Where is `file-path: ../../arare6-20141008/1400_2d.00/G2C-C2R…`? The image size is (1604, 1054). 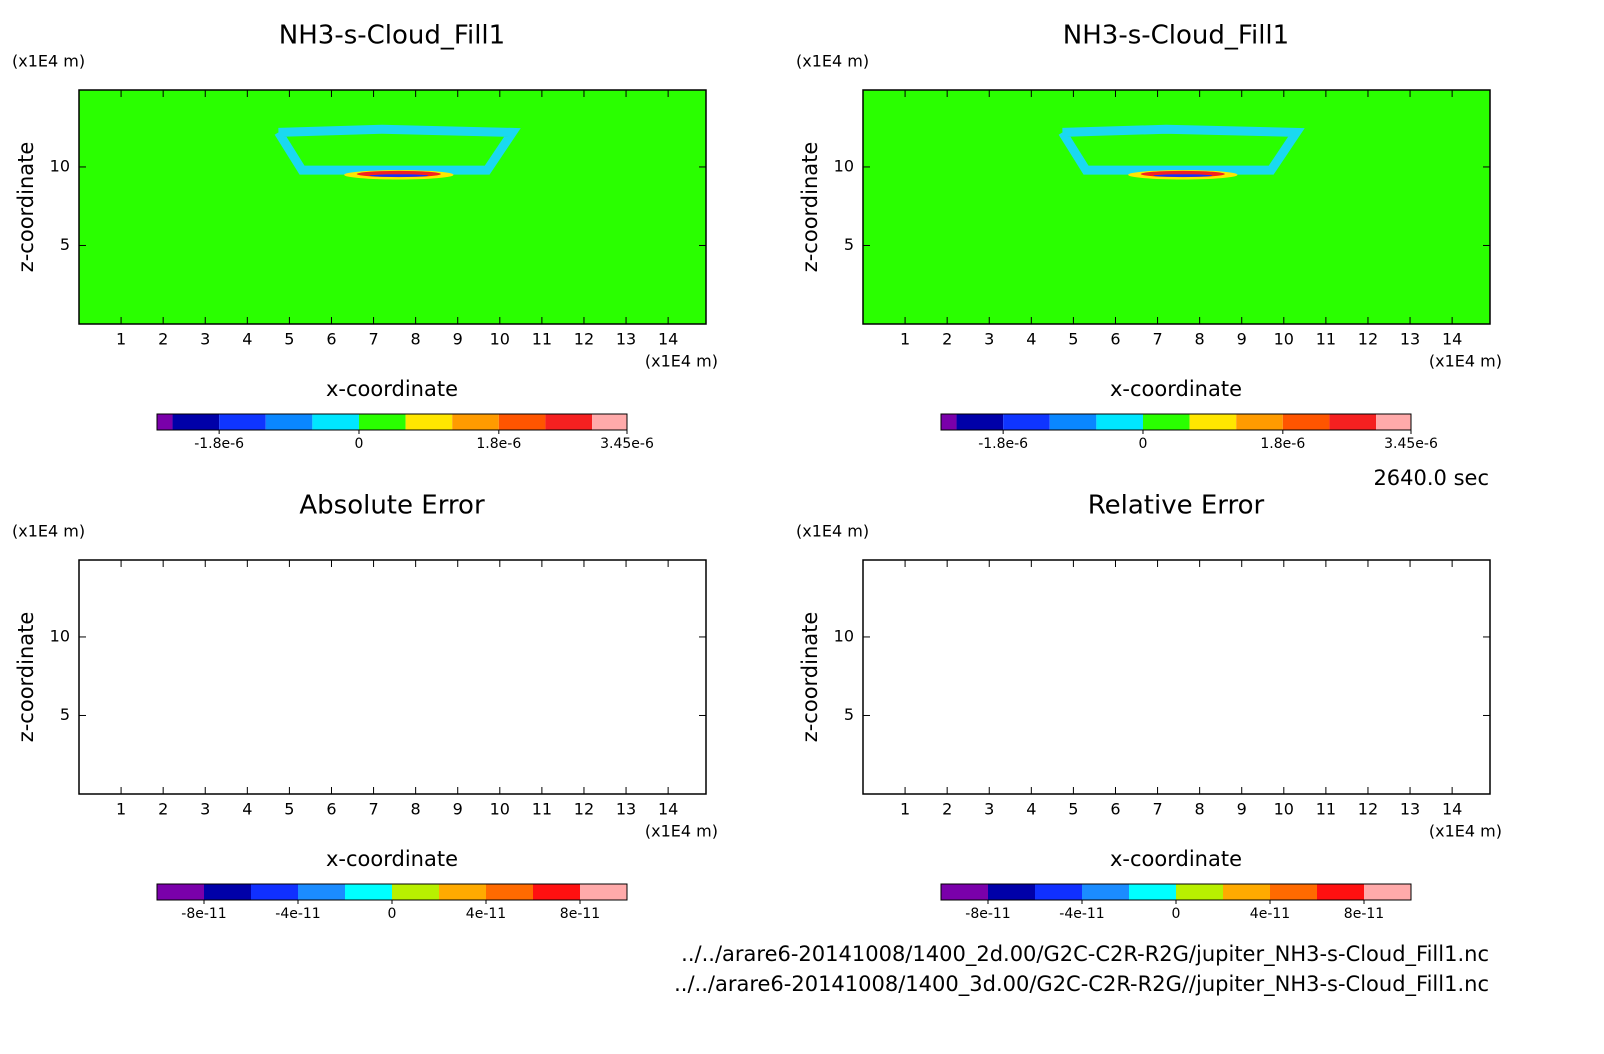 file-path: ../../arare6-20141008/1400_2d.00/G2C-C2R… is located at coordinates (1085, 954).